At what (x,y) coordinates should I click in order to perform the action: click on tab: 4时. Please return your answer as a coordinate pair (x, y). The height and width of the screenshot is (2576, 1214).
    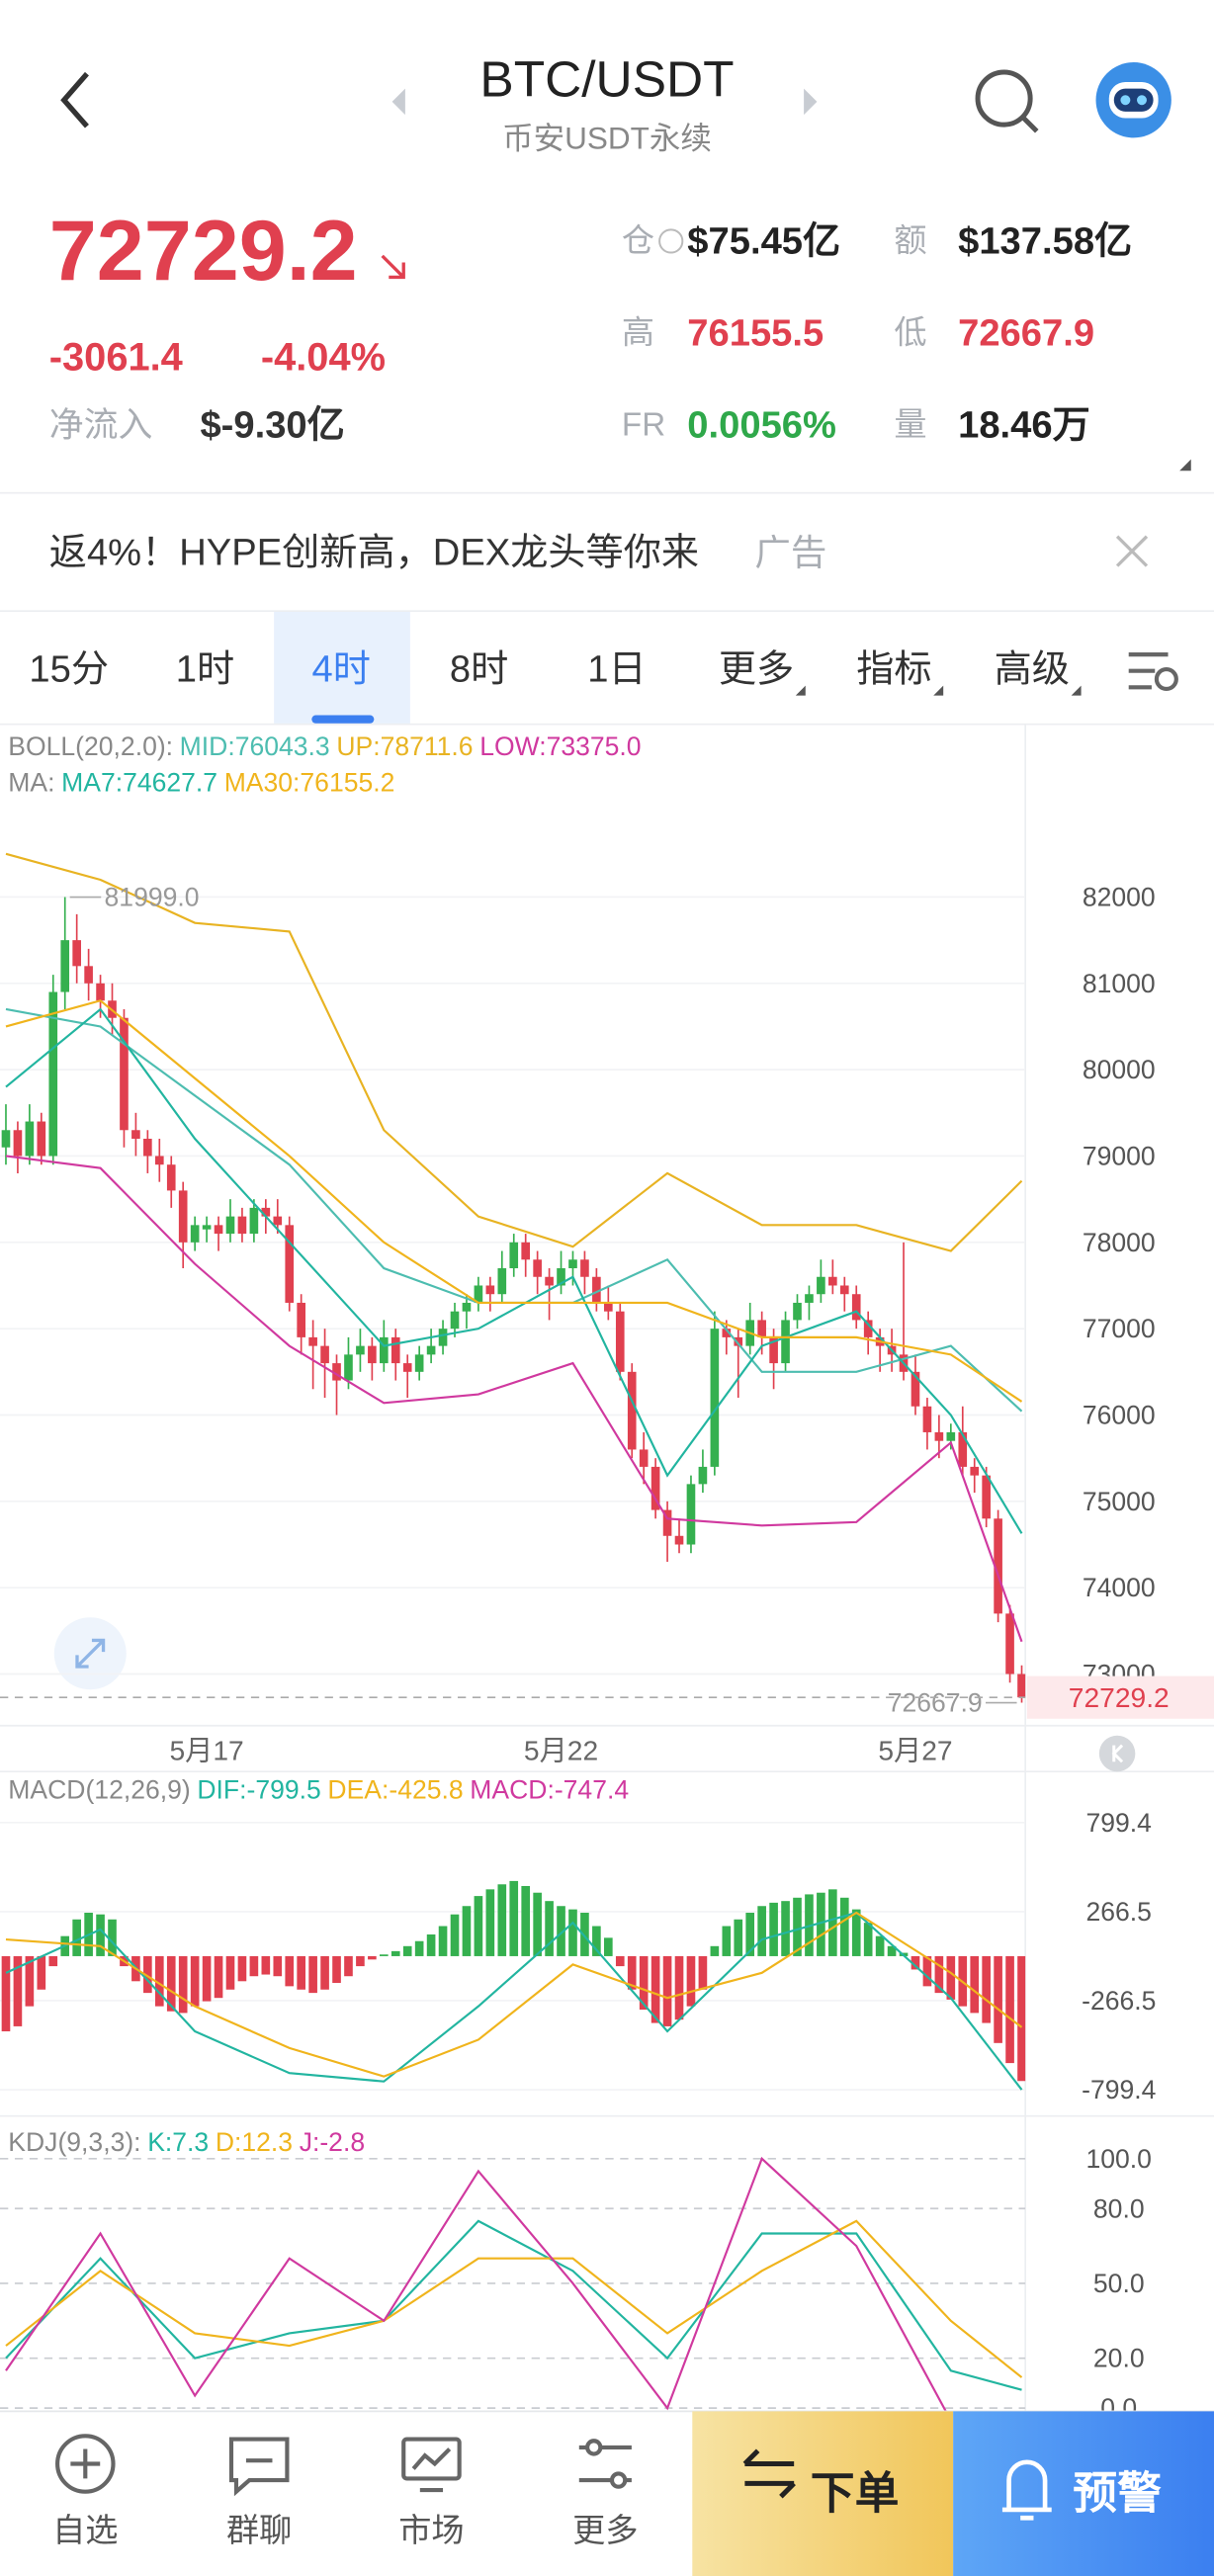
    Looking at the image, I should click on (340, 669).